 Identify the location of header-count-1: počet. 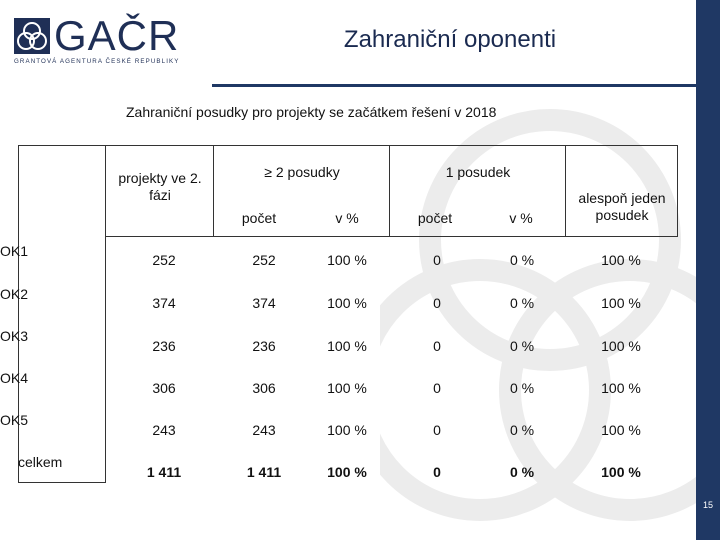
(435, 218).